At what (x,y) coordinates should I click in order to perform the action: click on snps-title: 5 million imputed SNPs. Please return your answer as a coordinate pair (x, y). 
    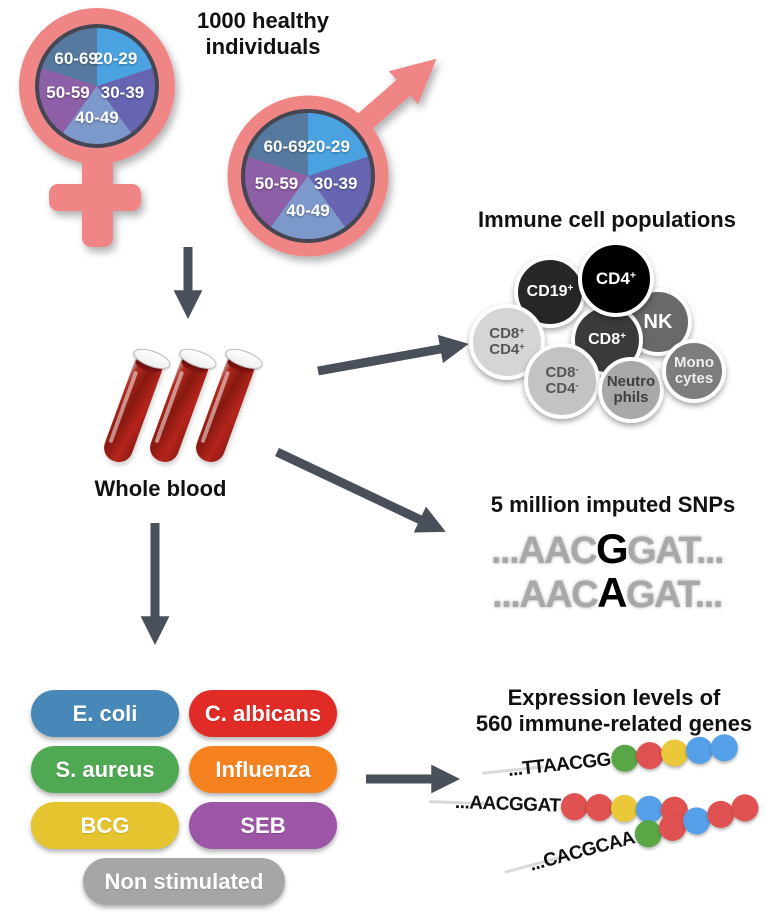
    Looking at the image, I should click on (613, 504).